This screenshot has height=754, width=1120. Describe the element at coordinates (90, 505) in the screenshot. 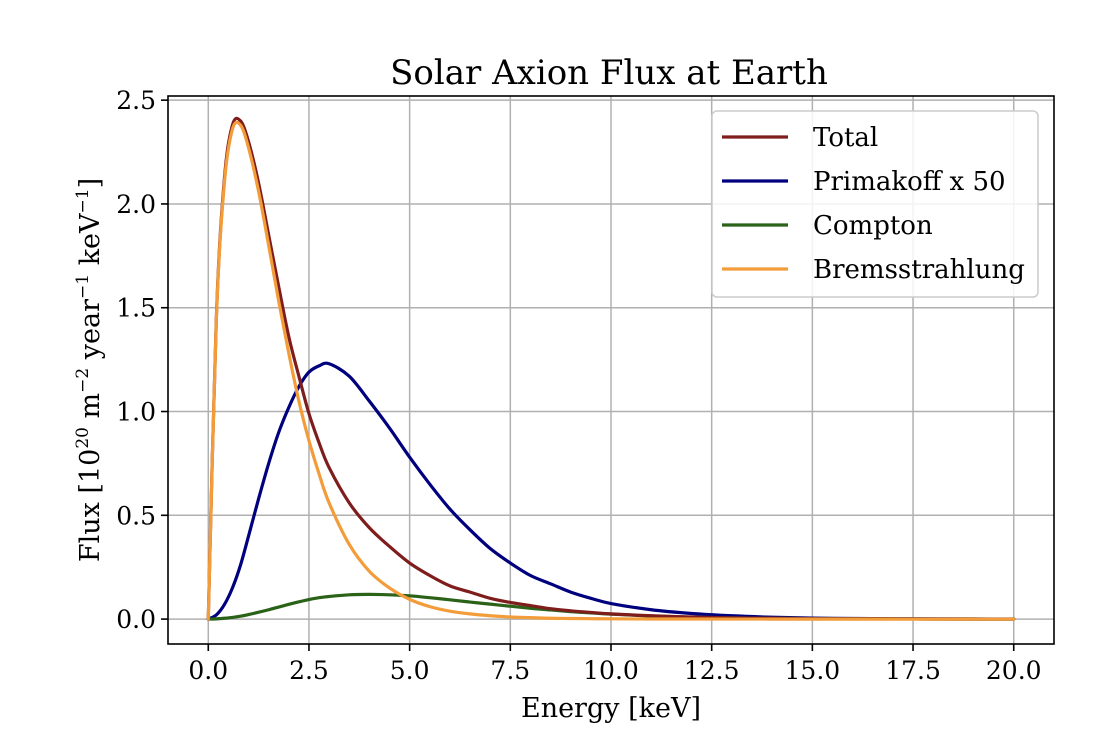

I see `y-label-prefix: Flux [10` at that location.